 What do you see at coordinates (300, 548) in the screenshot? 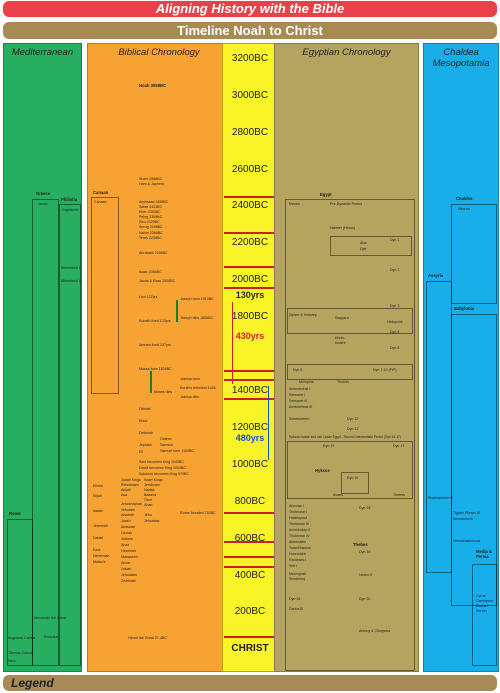
I see `egypt-tutankhamun: Tutankhamun` at bounding box center [300, 548].